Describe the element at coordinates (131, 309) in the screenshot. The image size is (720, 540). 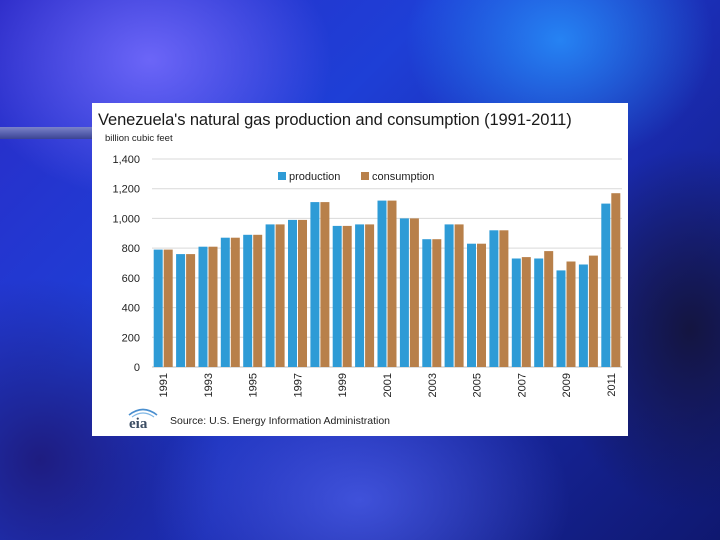
I see `y-tick-label: 400` at that location.